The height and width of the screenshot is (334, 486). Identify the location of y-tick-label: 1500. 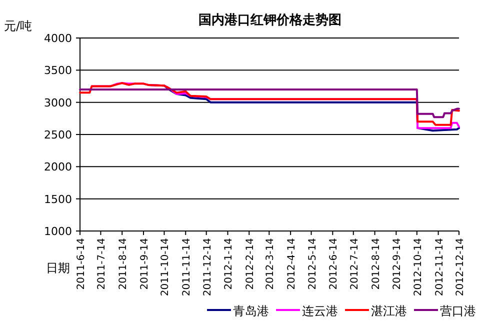
(58, 199).